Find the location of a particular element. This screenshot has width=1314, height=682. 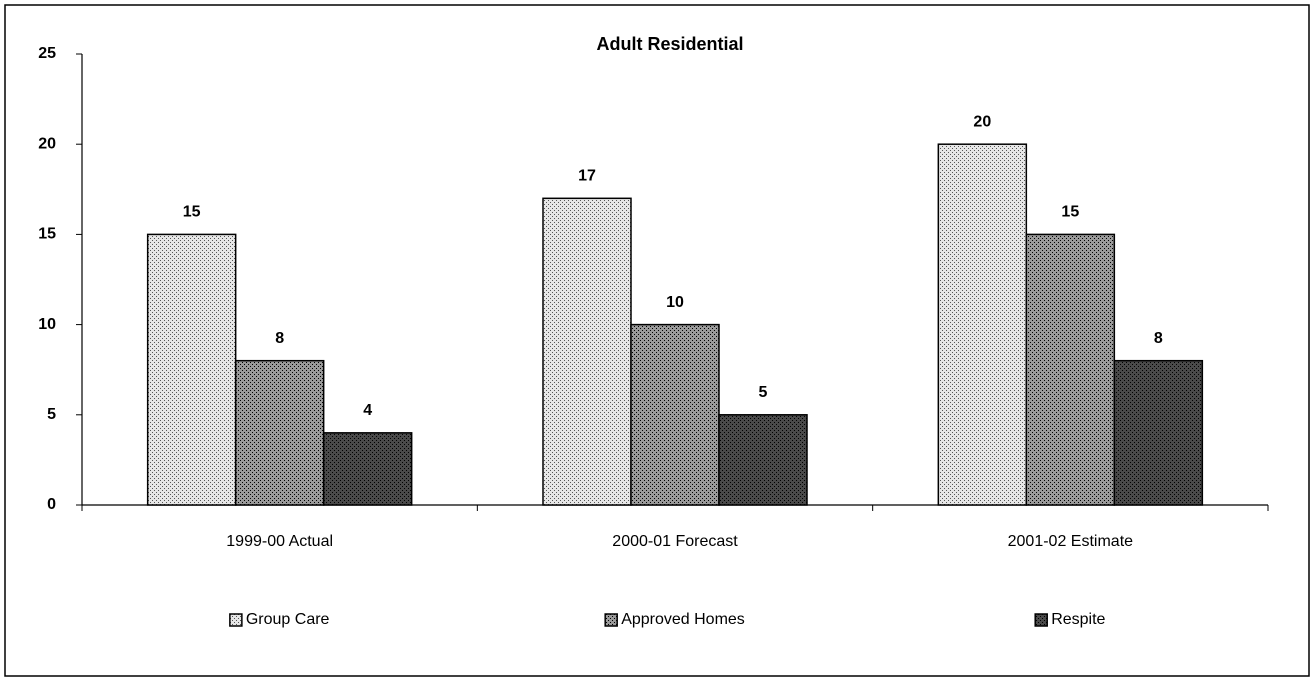

data-label: 10 is located at coordinates (675, 302).